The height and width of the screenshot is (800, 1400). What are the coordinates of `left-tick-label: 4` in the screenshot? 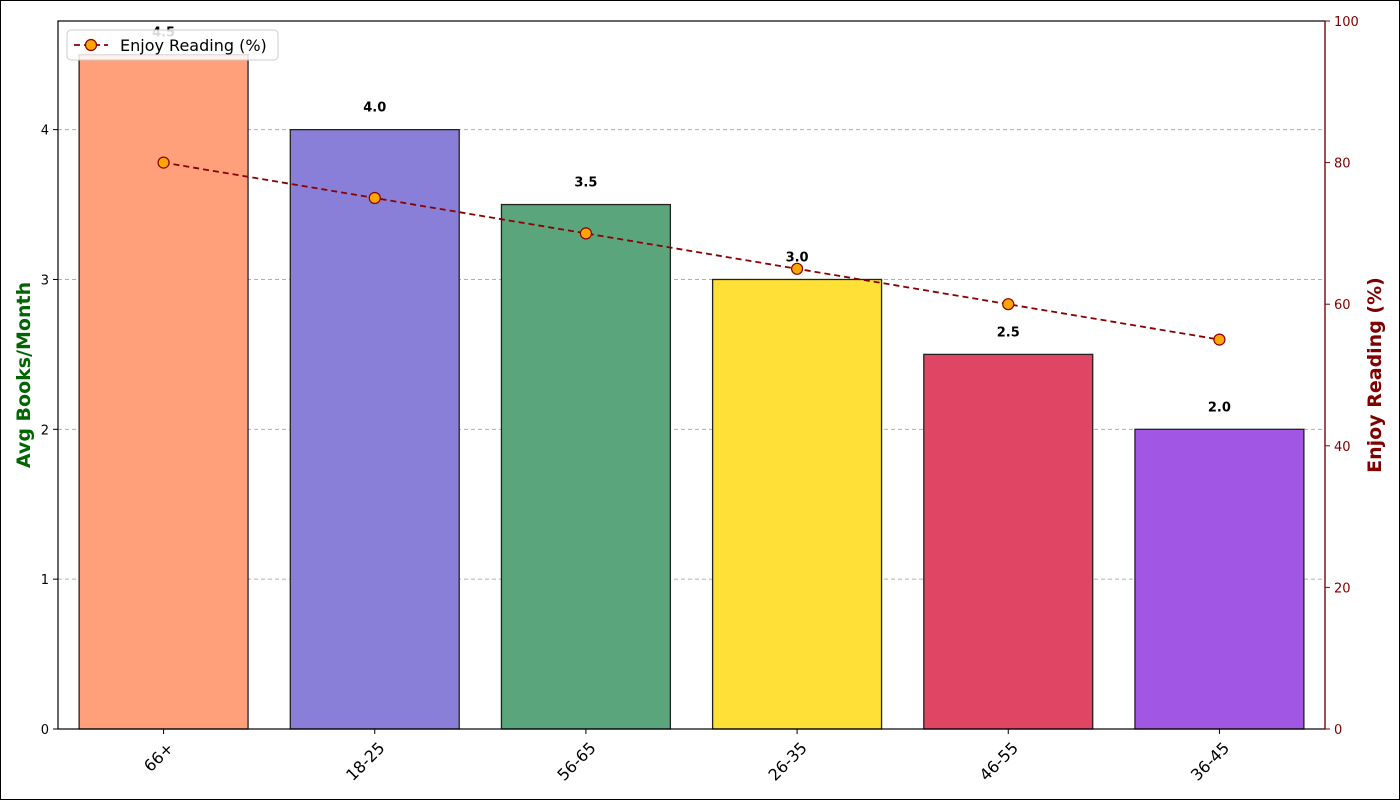 It's located at (45, 131).